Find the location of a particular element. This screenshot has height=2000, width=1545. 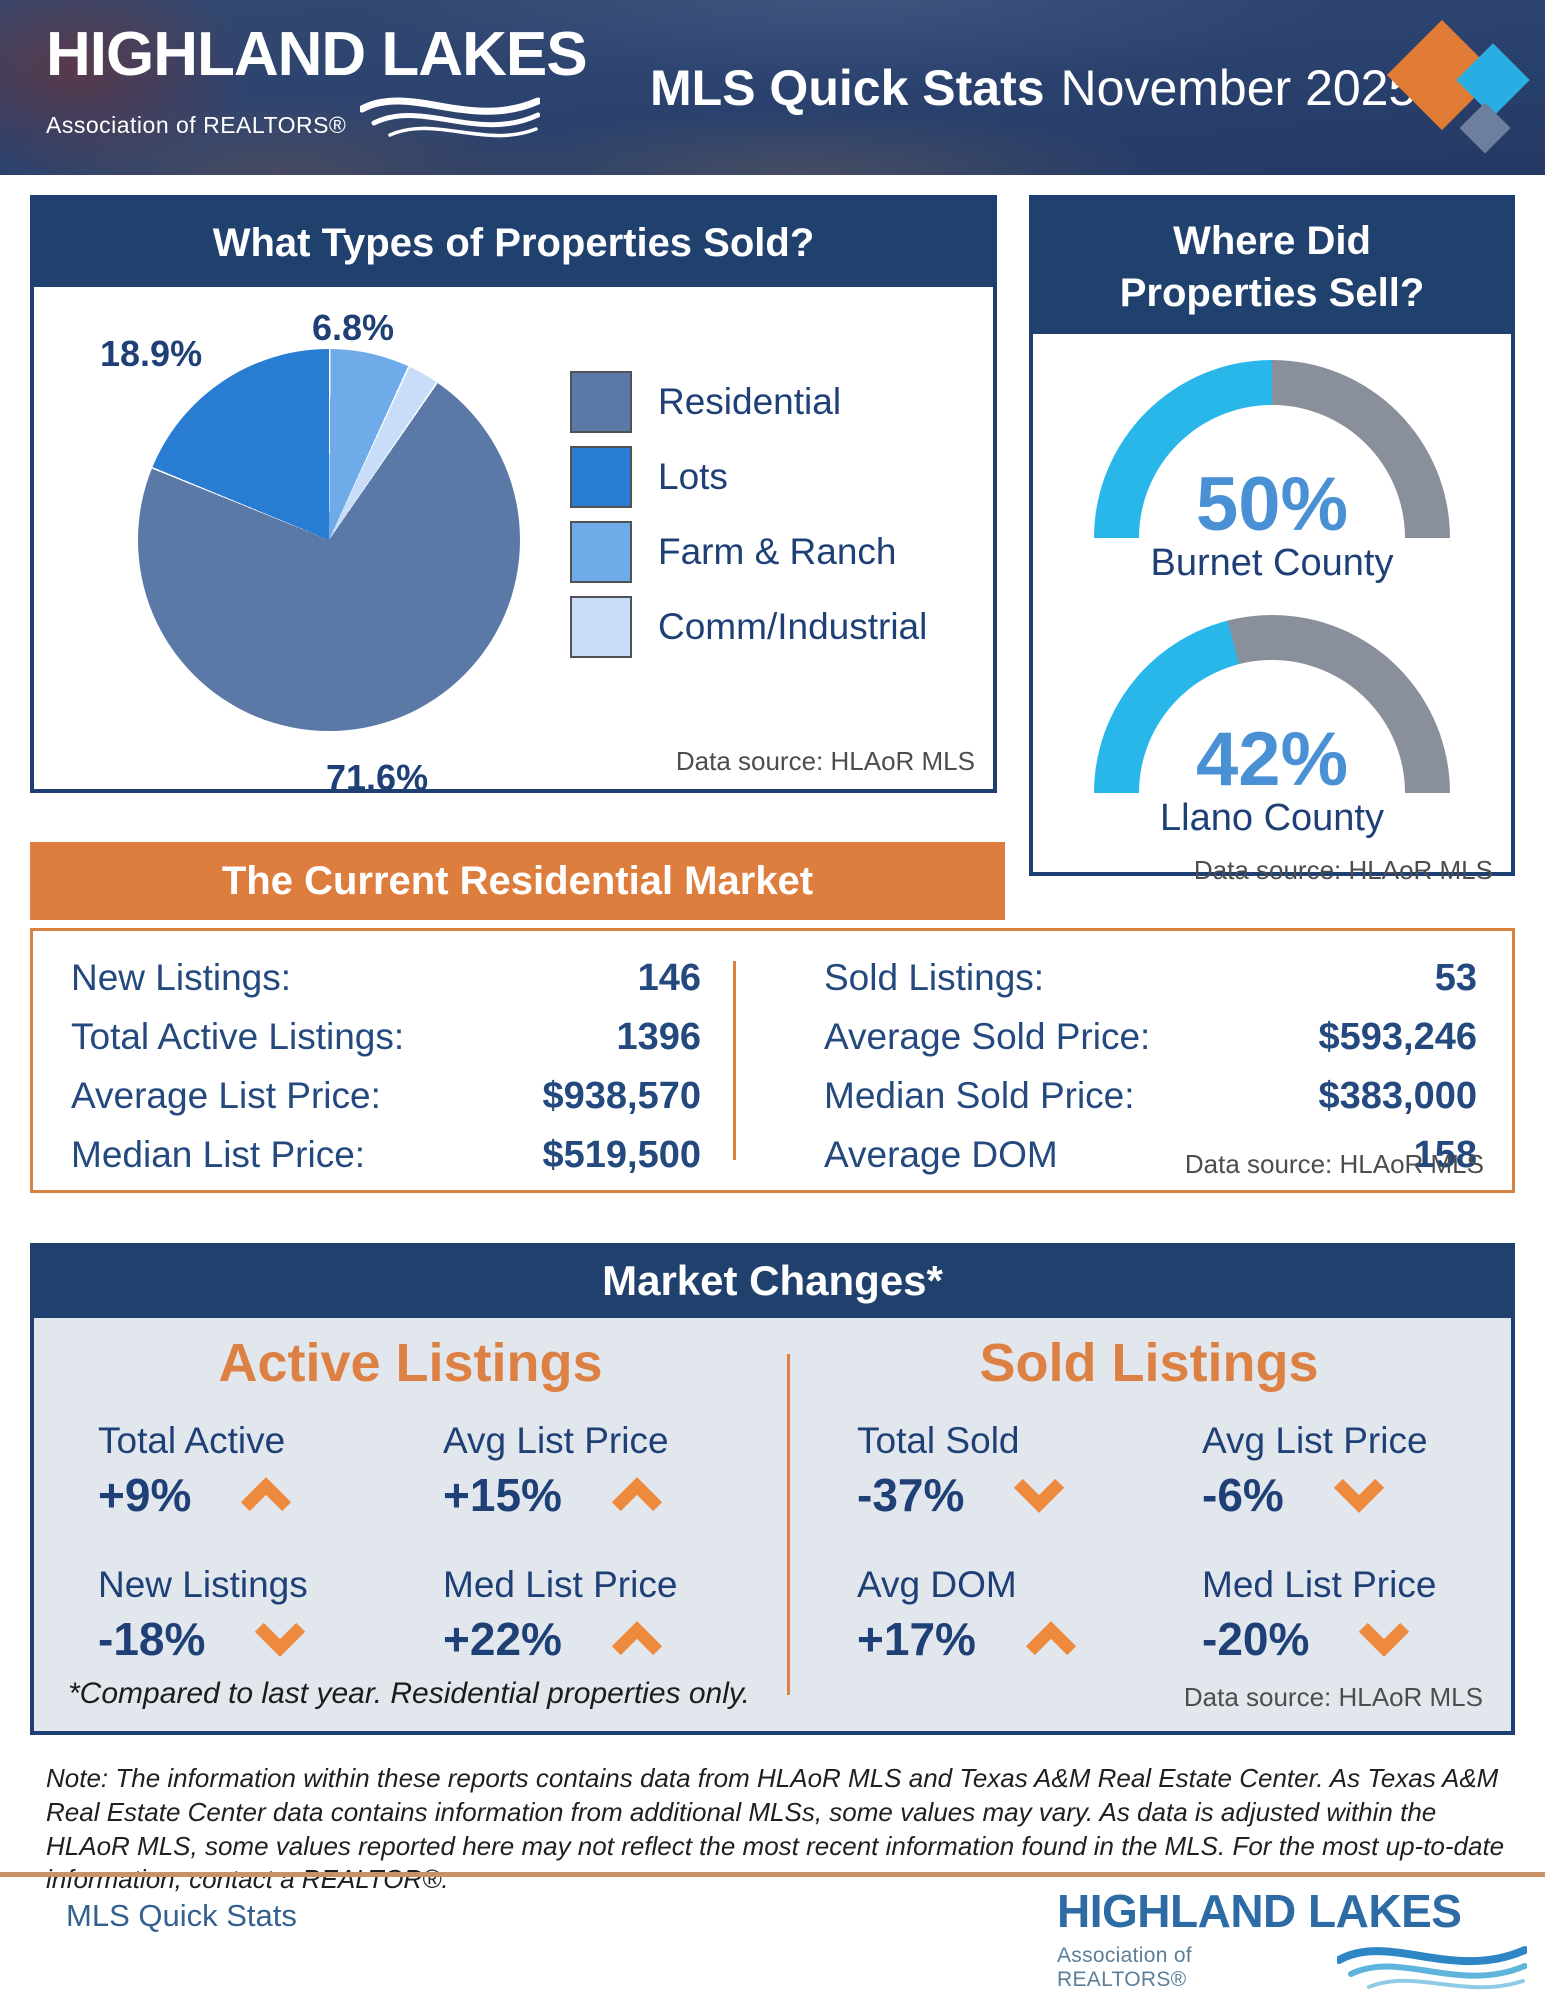

pie-label-farm-ranch: 6.8% is located at coordinates (353, 327).